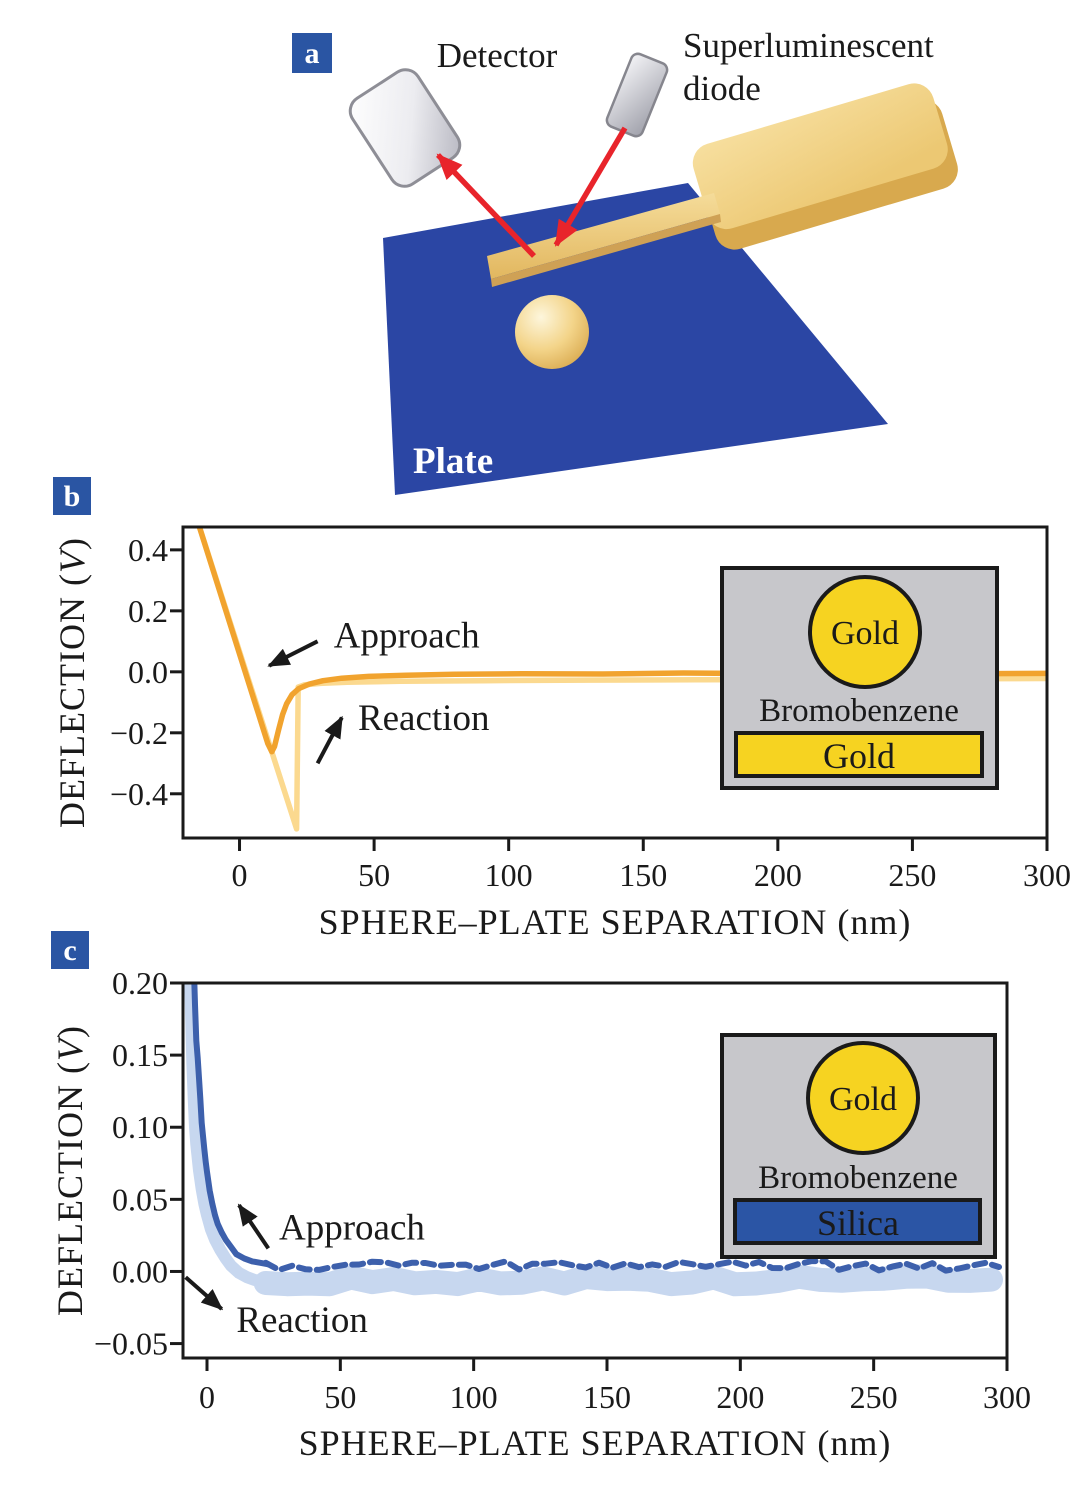 This screenshot has width=1079, height=1506. I want to click on inset-b-sphere-label: Gold, so click(865, 633).